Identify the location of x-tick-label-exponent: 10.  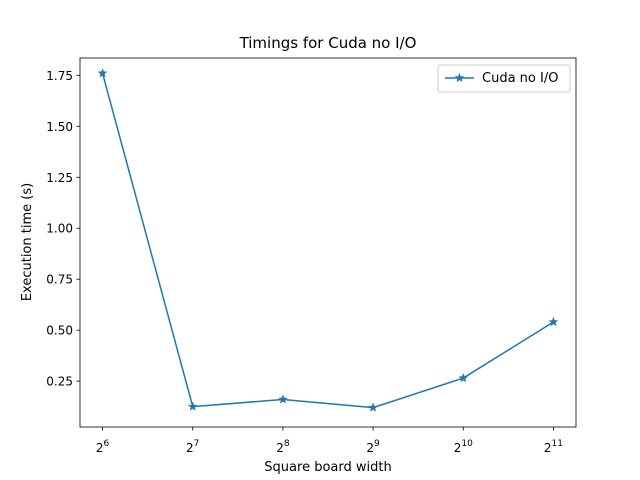
(467, 444).